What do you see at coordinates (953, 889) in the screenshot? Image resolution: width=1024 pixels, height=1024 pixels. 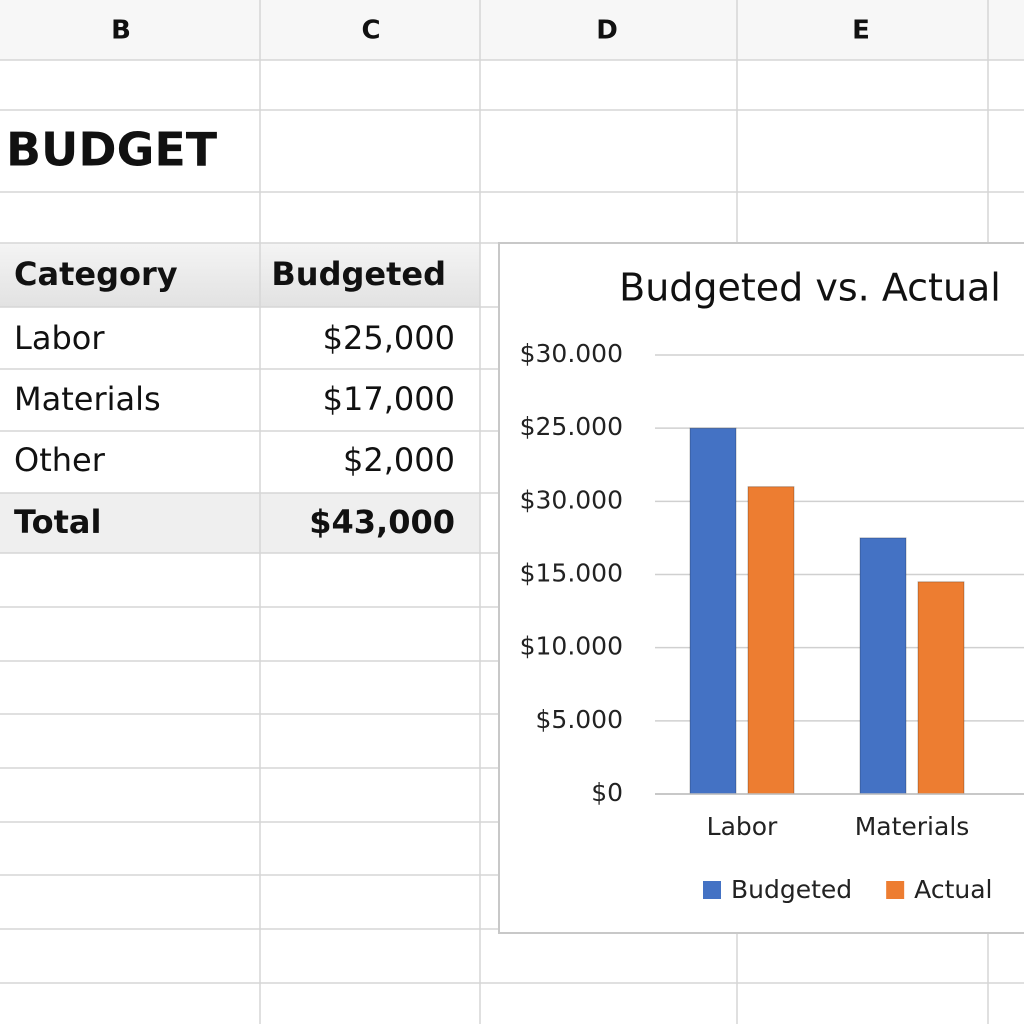 I see `legend-label: Actual` at bounding box center [953, 889].